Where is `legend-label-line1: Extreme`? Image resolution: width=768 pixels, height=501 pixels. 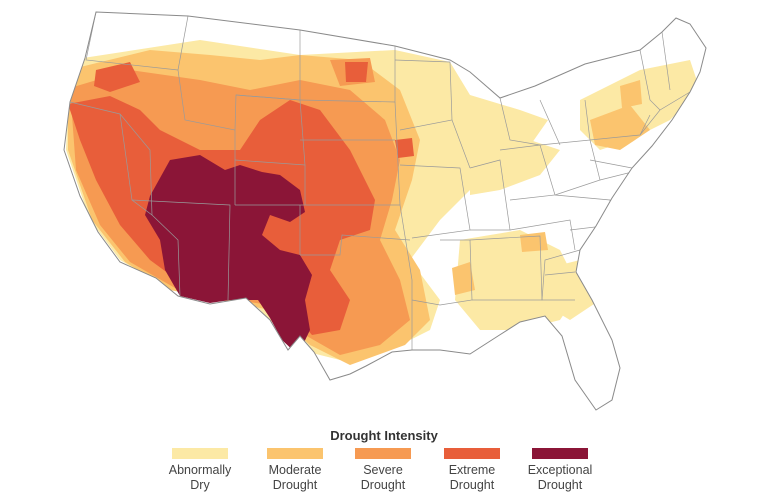
legend-label-line1: Extreme is located at coordinates (472, 470).